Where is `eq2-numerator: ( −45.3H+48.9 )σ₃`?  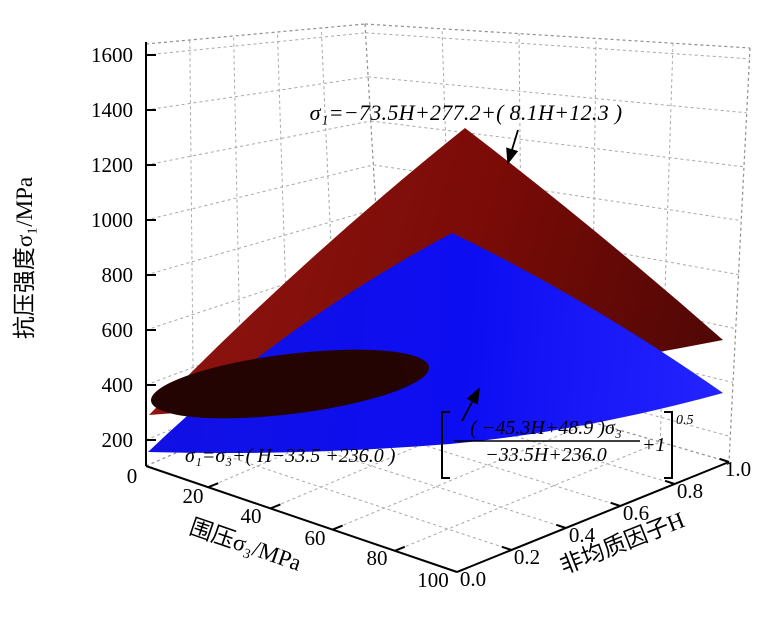
eq2-numerator: ( −45.3H+48.9 )σ₃ is located at coordinates (546, 428).